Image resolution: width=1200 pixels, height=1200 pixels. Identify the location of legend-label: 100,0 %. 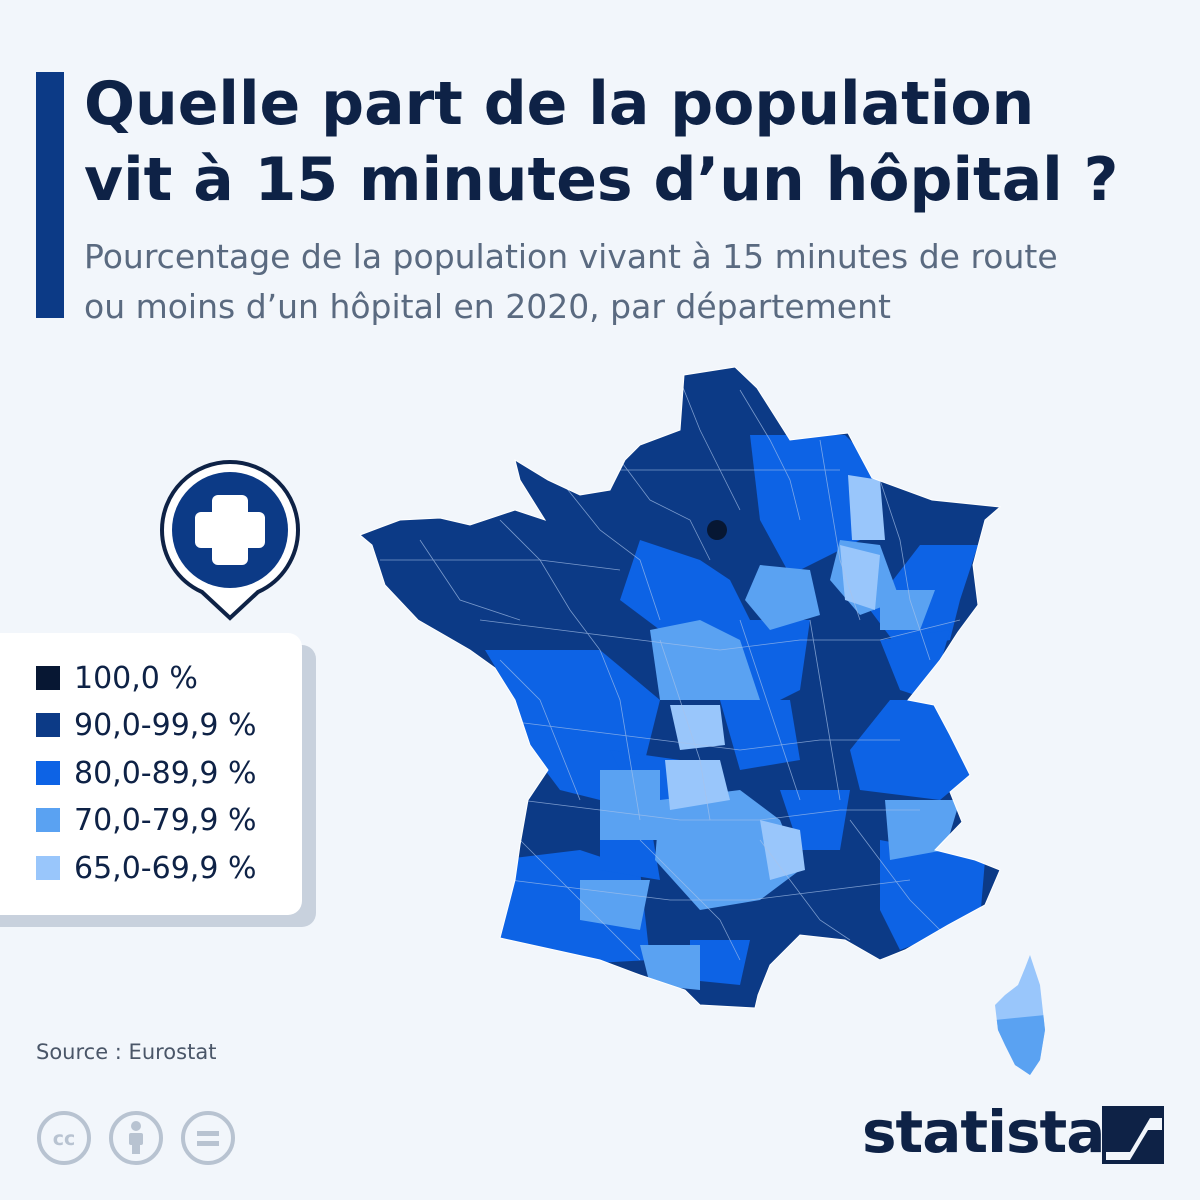
(136, 678).